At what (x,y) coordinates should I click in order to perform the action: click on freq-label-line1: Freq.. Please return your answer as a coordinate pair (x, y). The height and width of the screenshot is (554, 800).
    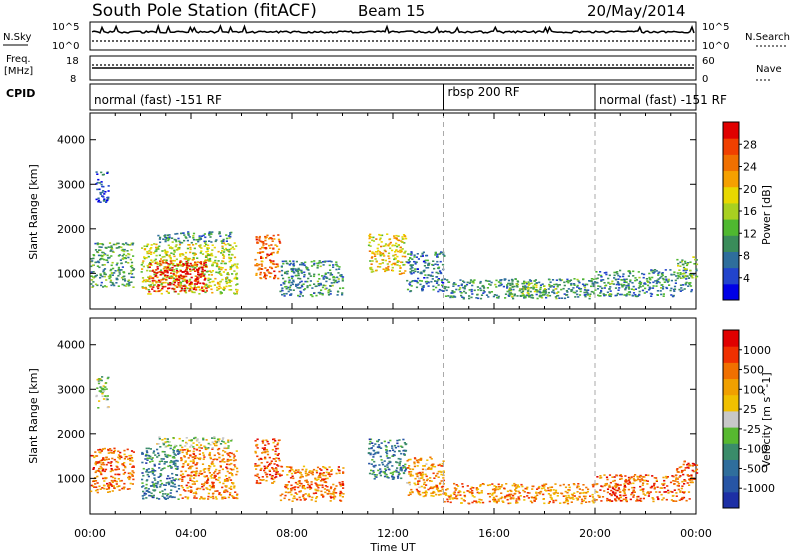
    Looking at the image, I should click on (18, 59).